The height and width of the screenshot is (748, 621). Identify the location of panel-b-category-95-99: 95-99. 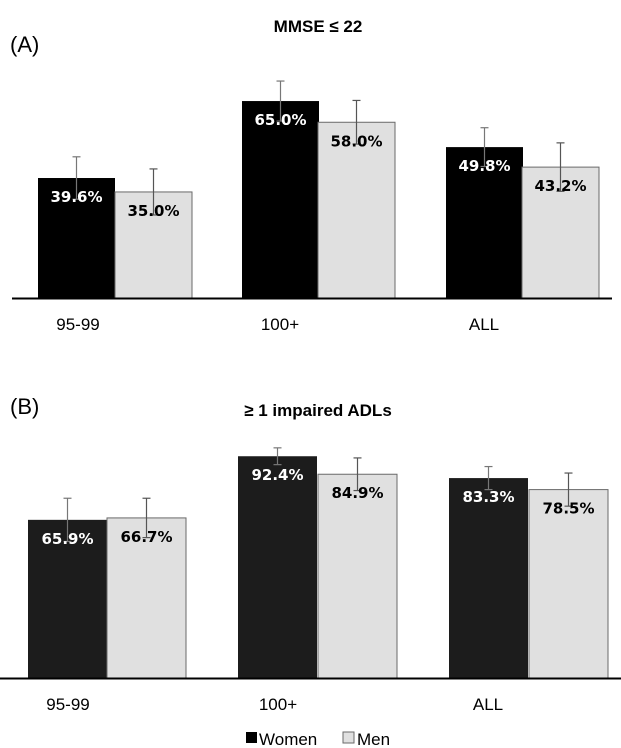
(67, 704).